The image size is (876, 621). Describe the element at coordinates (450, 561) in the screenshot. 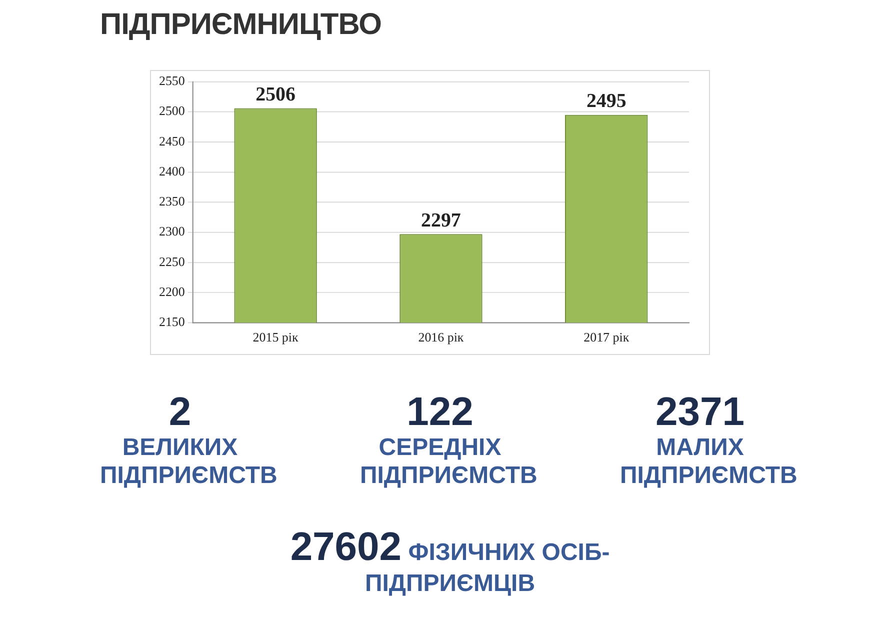

I see `text: 27602 ФІЗИЧНИХ ОСІБ-ПІДПРИЄМЦІВ` at that location.